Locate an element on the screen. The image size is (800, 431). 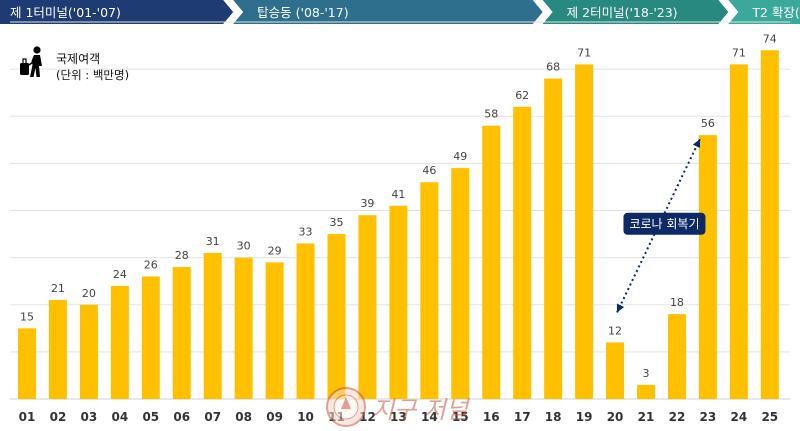
x-tick-label: 10 is located at coordinates (305, 417).